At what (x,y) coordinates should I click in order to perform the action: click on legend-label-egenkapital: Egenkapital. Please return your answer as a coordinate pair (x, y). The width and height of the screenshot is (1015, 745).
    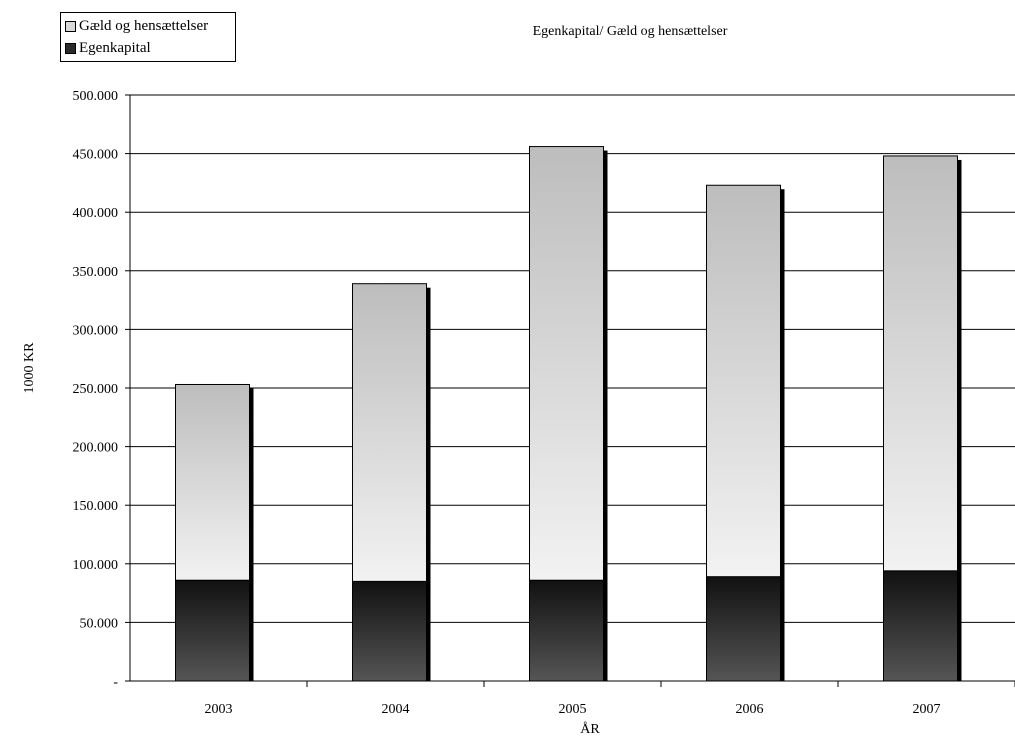
    Looking at the image, I should click on (115, 47).